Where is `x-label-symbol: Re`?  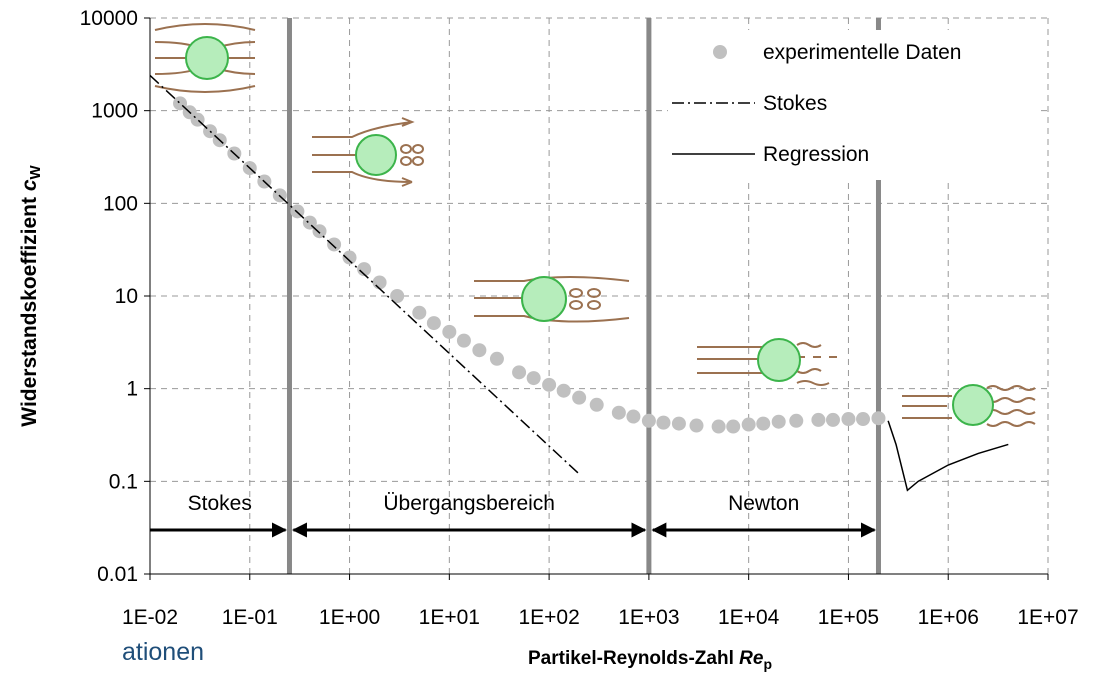
x-label-symbol: Re is located at coordinates (751, 658).